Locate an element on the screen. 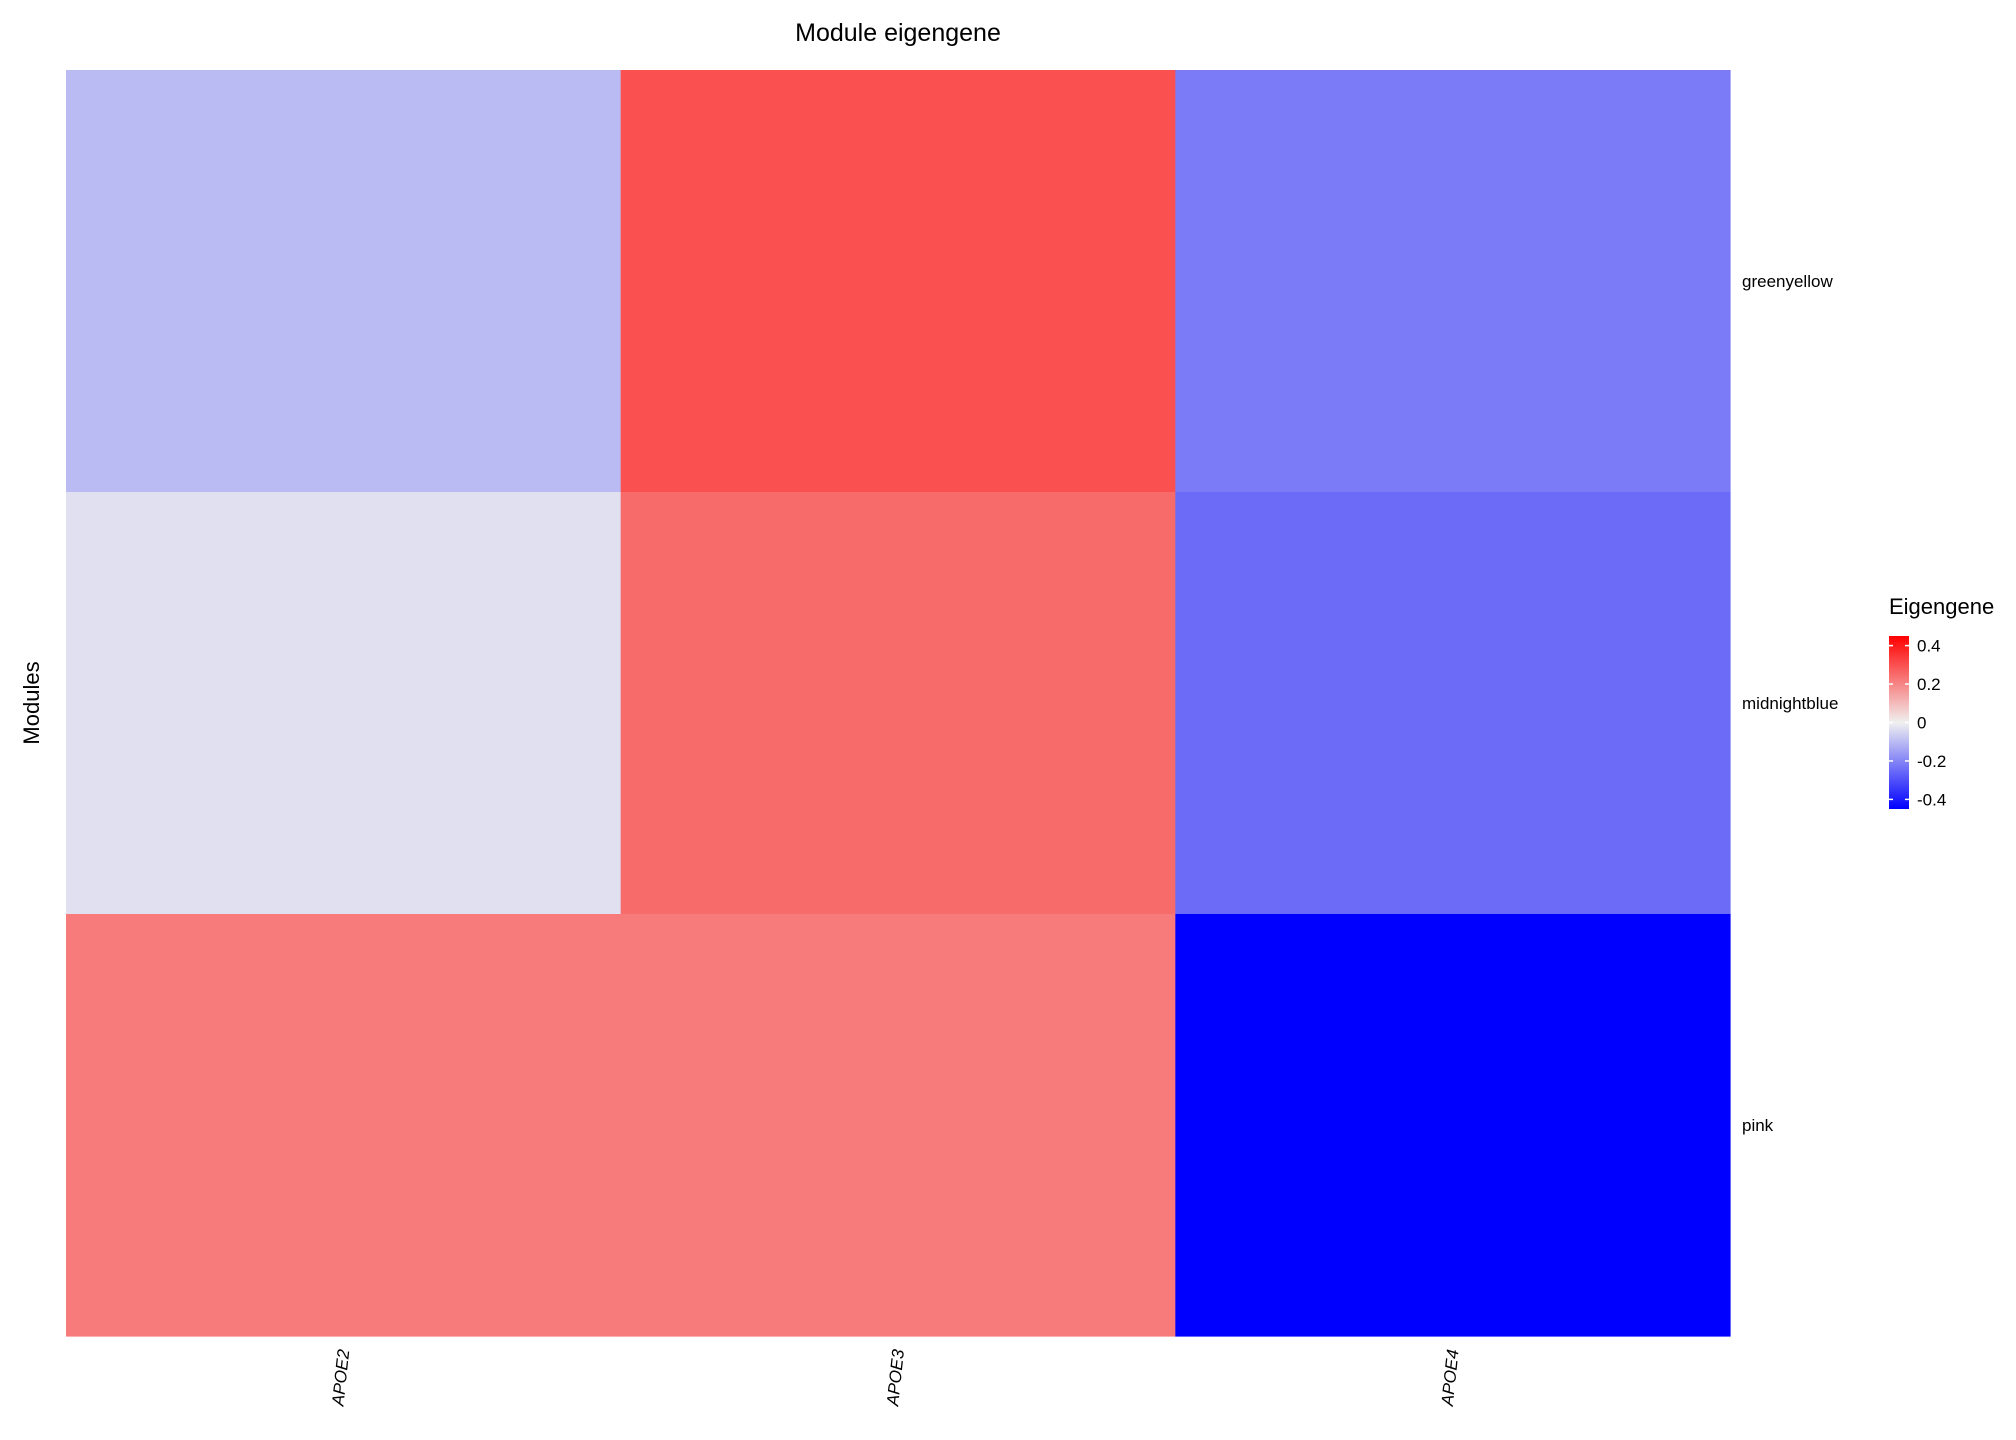 Image resolution: width=2016 pixels, height=1440 pixels. heatmap-cell-midnightblue-APOE3 is located at coordinates (898, 703).